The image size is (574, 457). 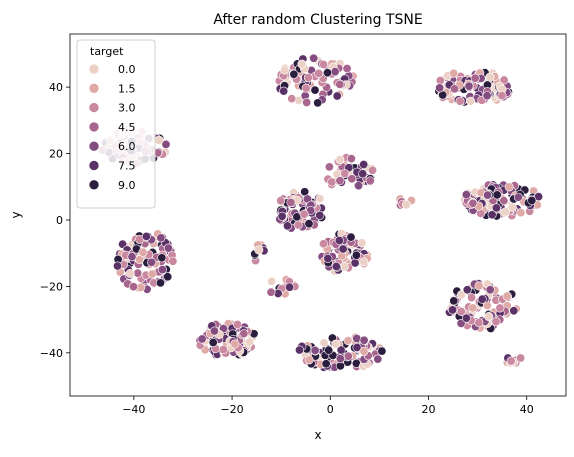 I want to click on x-axis-ticks: −40 −20 0 20 40, so click(x=328, y=406).